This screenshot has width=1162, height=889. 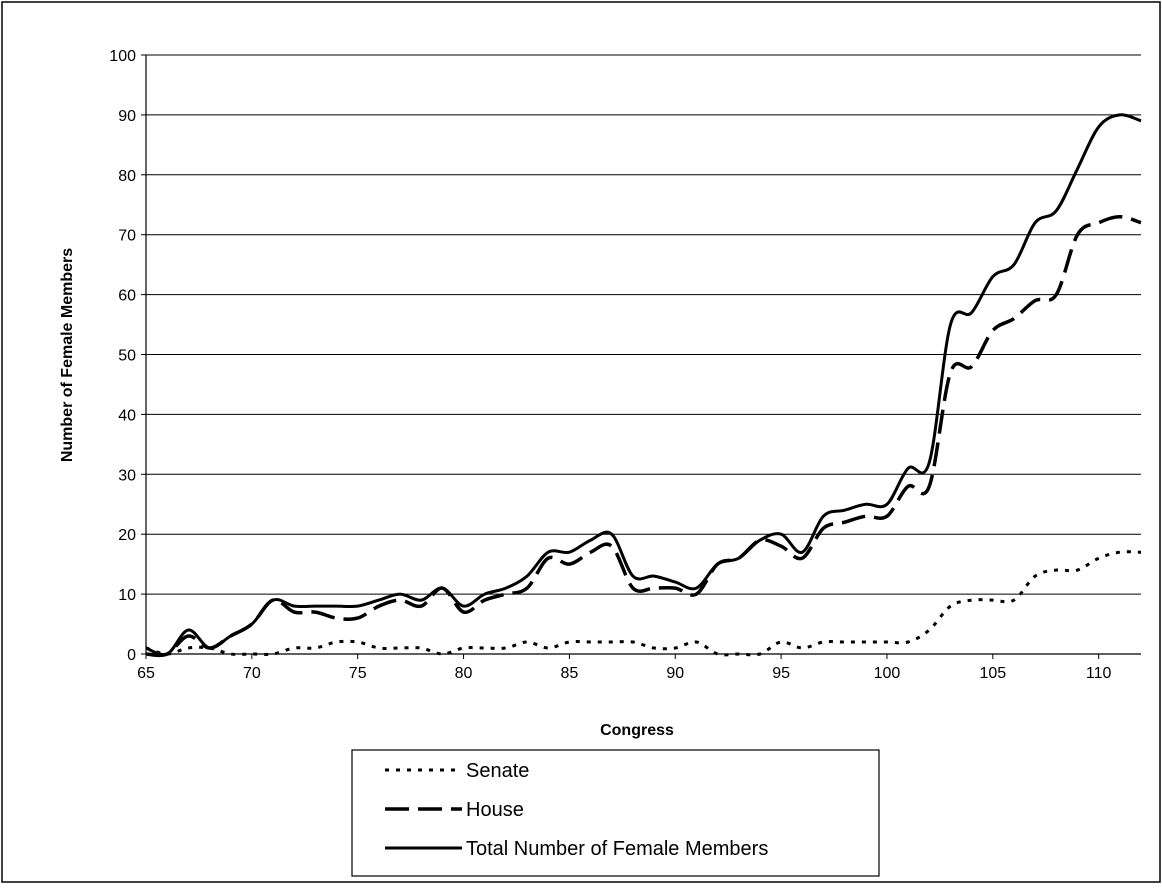 I want to click on legend-box, so click(x=615, y=813).